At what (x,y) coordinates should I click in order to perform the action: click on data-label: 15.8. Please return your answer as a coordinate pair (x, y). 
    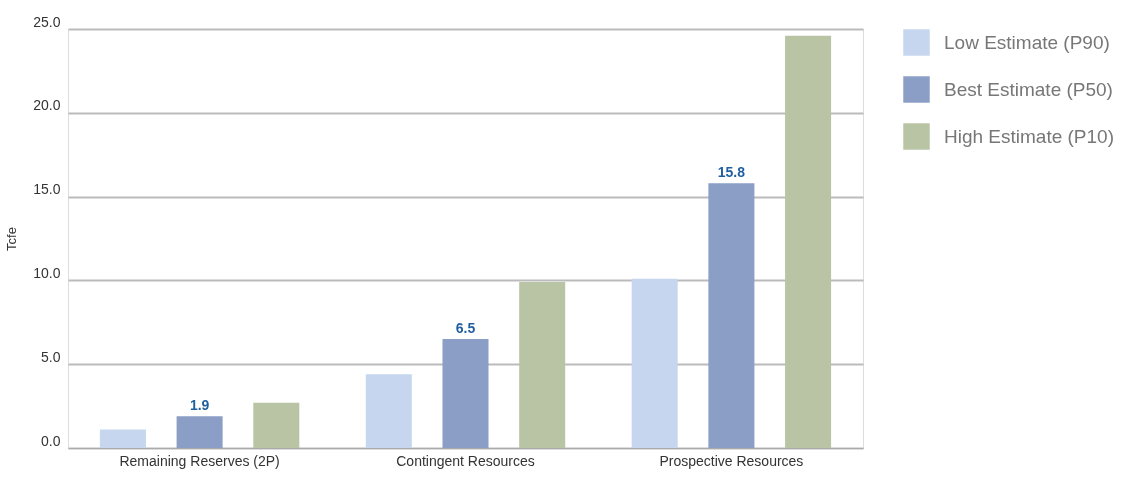
    Looking at the image, I should click on (731, 172).